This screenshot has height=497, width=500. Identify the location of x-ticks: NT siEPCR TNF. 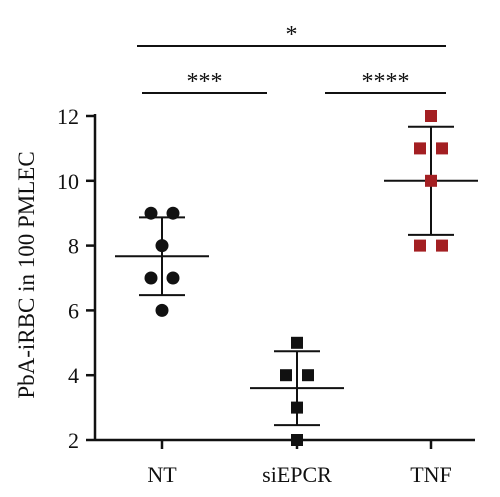
(299, 463).